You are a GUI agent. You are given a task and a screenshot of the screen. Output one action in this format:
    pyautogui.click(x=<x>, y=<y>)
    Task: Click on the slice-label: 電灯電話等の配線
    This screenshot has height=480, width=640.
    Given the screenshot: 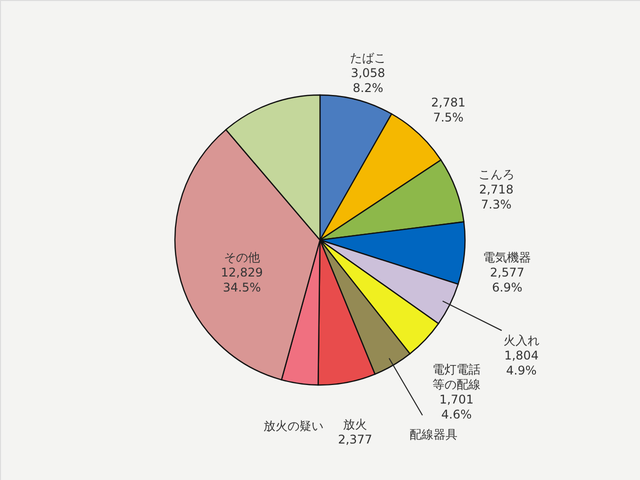 What is the action you would take?
    pyautogui.click(x=456, y=377)
    